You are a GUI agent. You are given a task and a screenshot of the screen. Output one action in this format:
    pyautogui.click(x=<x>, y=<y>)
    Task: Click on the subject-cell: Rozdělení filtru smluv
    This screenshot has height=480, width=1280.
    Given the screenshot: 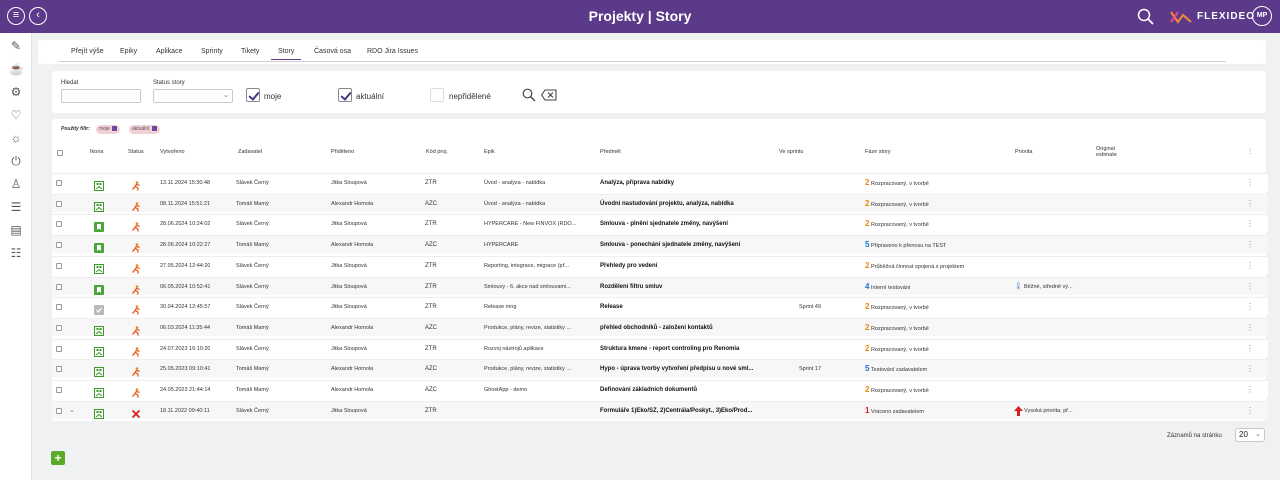 What is the action you would take?
    pyautogui.click(x=631, y=286)
    